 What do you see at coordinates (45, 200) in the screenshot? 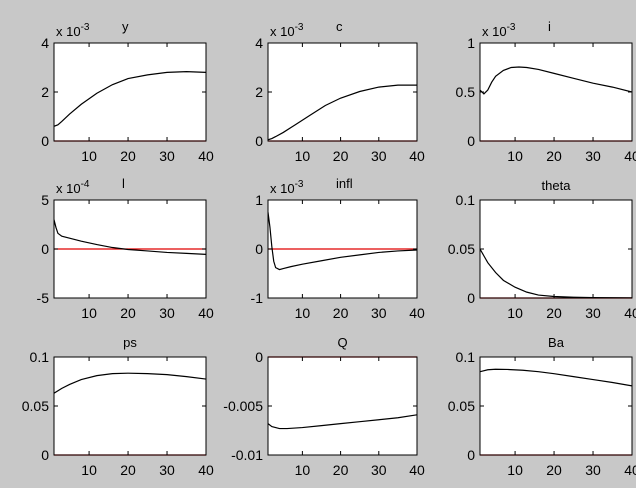
I see `y-tick-label: 5` at bounding box center [45, 200].